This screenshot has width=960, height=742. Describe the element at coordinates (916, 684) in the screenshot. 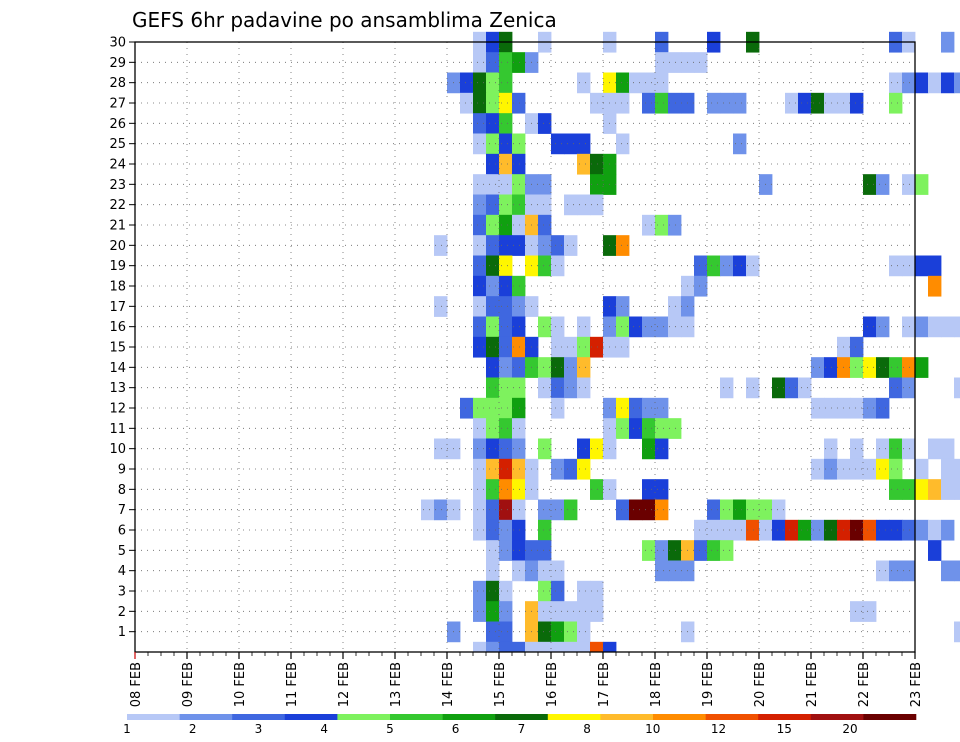

I see `x-tick-label: 23 FEB` at that location.